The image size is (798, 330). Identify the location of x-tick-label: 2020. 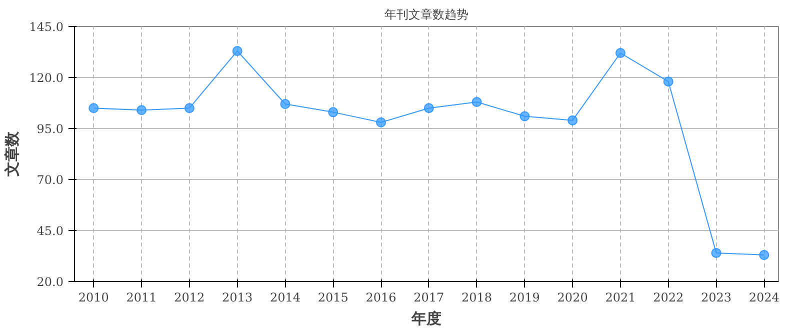
(572, 297).